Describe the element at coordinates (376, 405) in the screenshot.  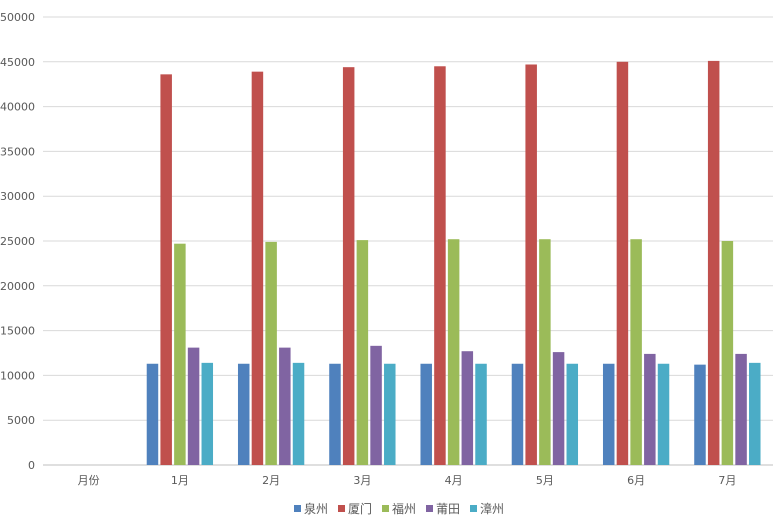
I see `bar-莆田-3月` at that location.